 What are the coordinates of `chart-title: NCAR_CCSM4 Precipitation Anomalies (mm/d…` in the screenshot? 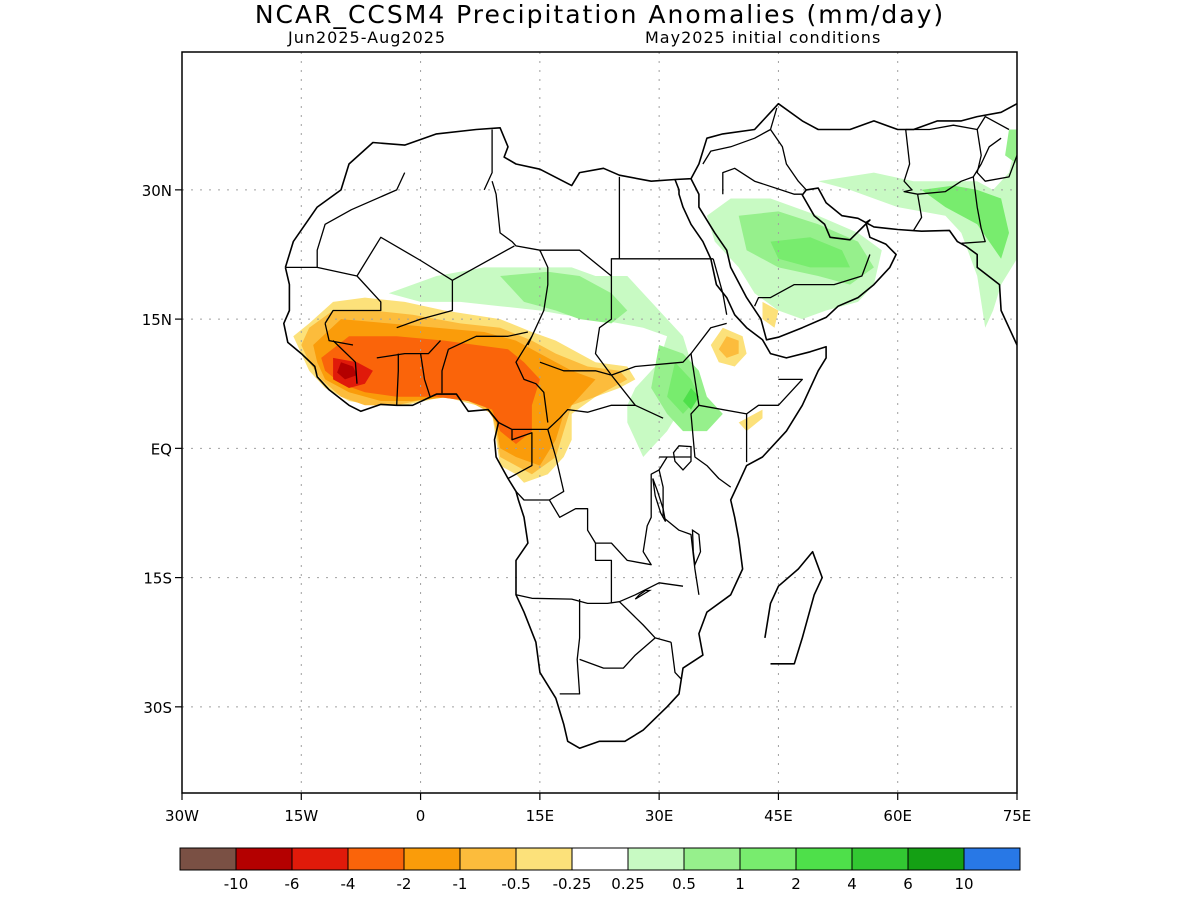 It's located at (600, 14).